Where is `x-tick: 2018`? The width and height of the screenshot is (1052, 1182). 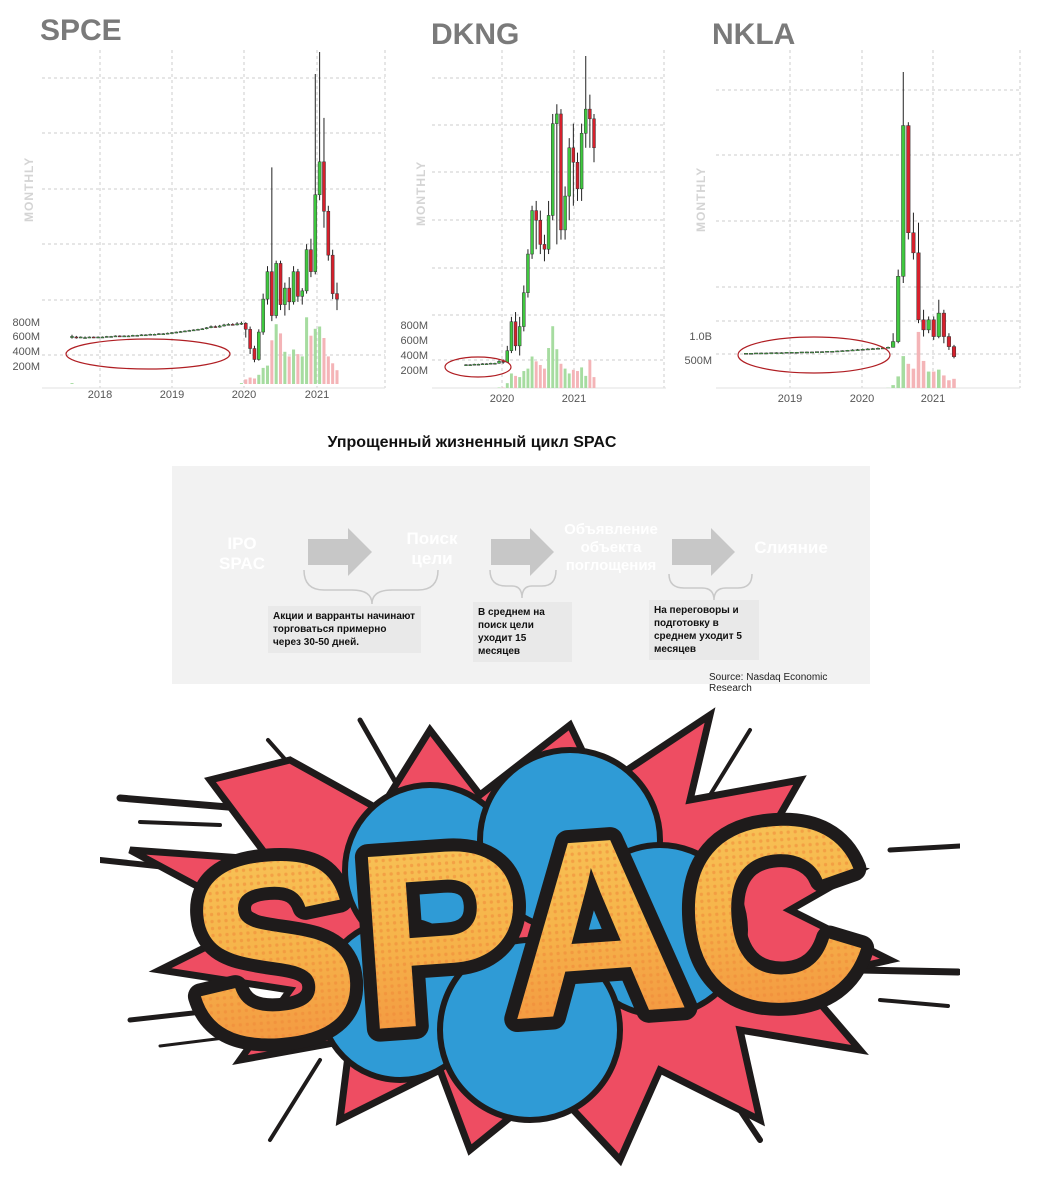 x-tick: 2018 is located at coordinates (100, 395).